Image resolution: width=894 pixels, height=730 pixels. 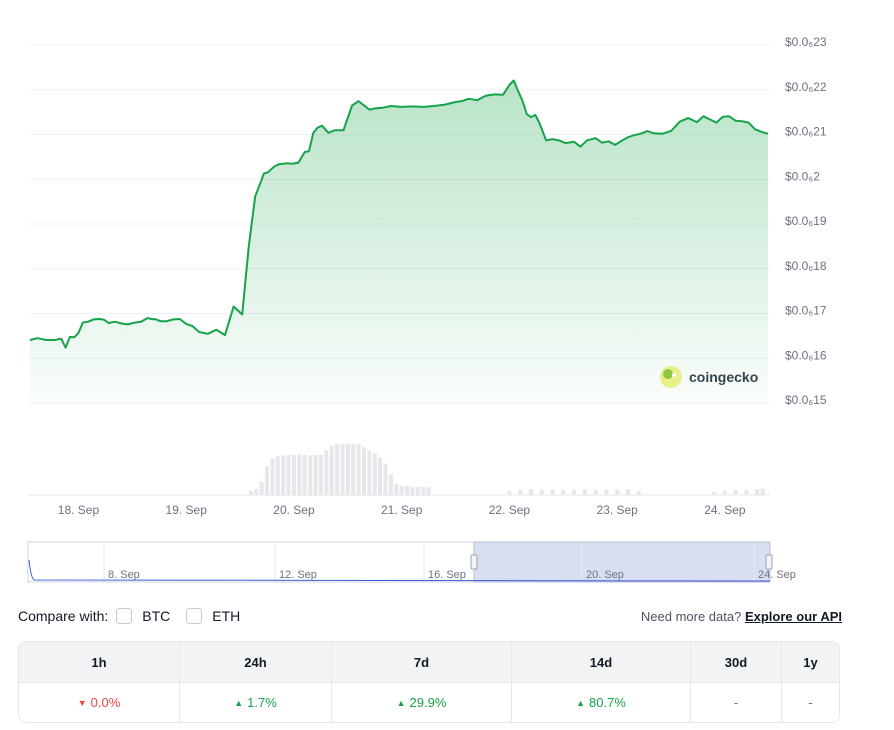 I want to click on value-1h: ▼ 0.0%, so click(x=99, y=702).